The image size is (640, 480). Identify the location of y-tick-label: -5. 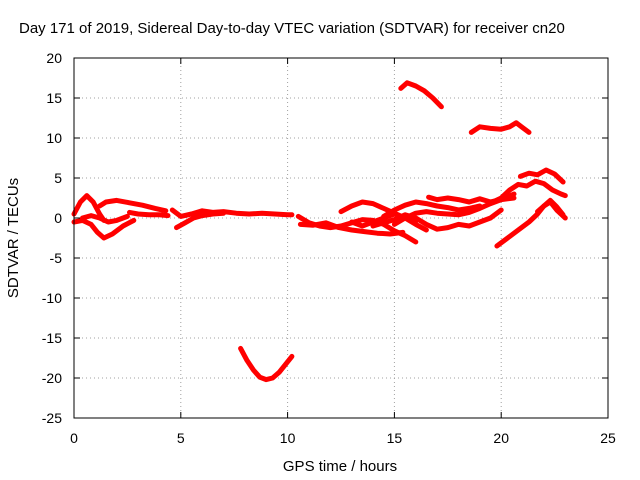
(56, 258).